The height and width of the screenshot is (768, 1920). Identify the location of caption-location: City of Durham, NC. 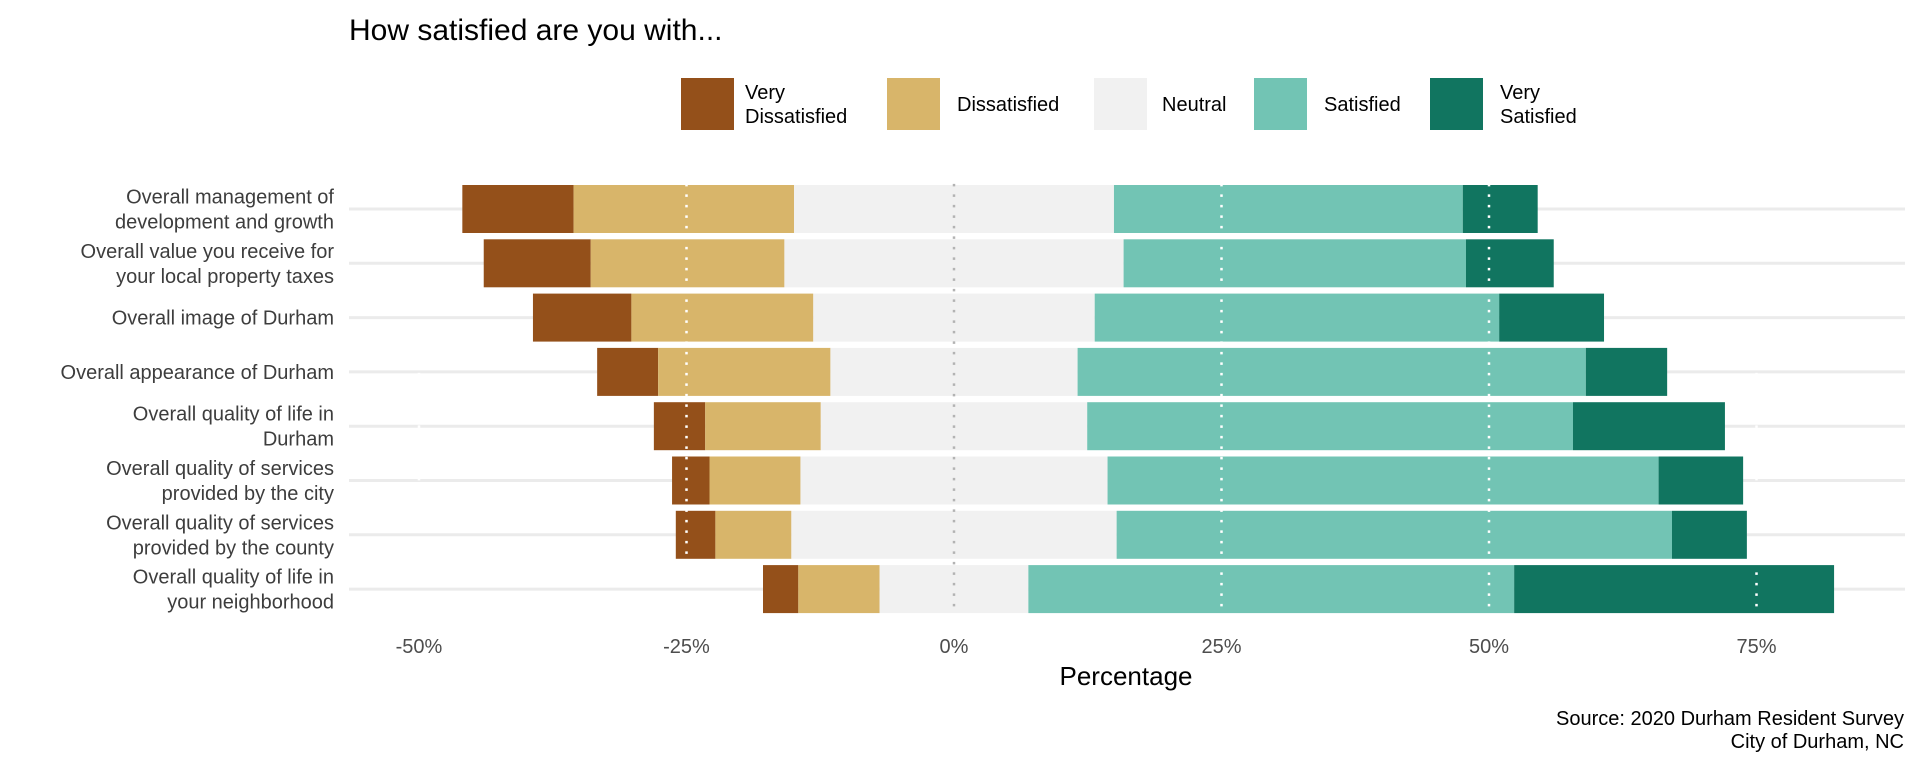
(1817, 742).